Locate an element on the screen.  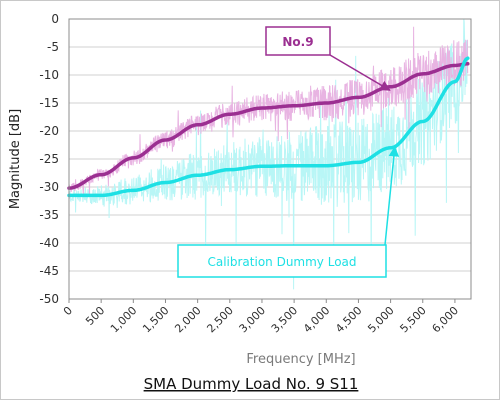
x-tick-label: 0 is located at coordinates (68, 311).